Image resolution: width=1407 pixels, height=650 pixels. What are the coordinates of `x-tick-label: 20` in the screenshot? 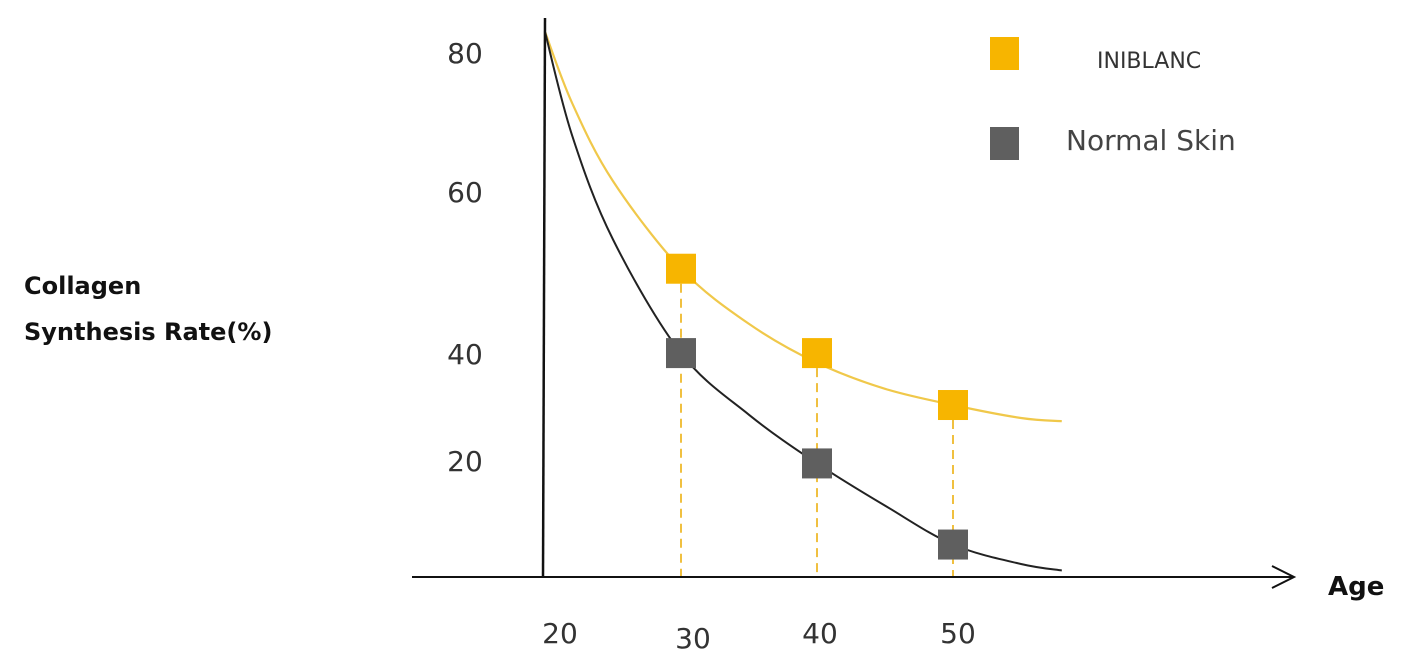 It's located at (560, 633).